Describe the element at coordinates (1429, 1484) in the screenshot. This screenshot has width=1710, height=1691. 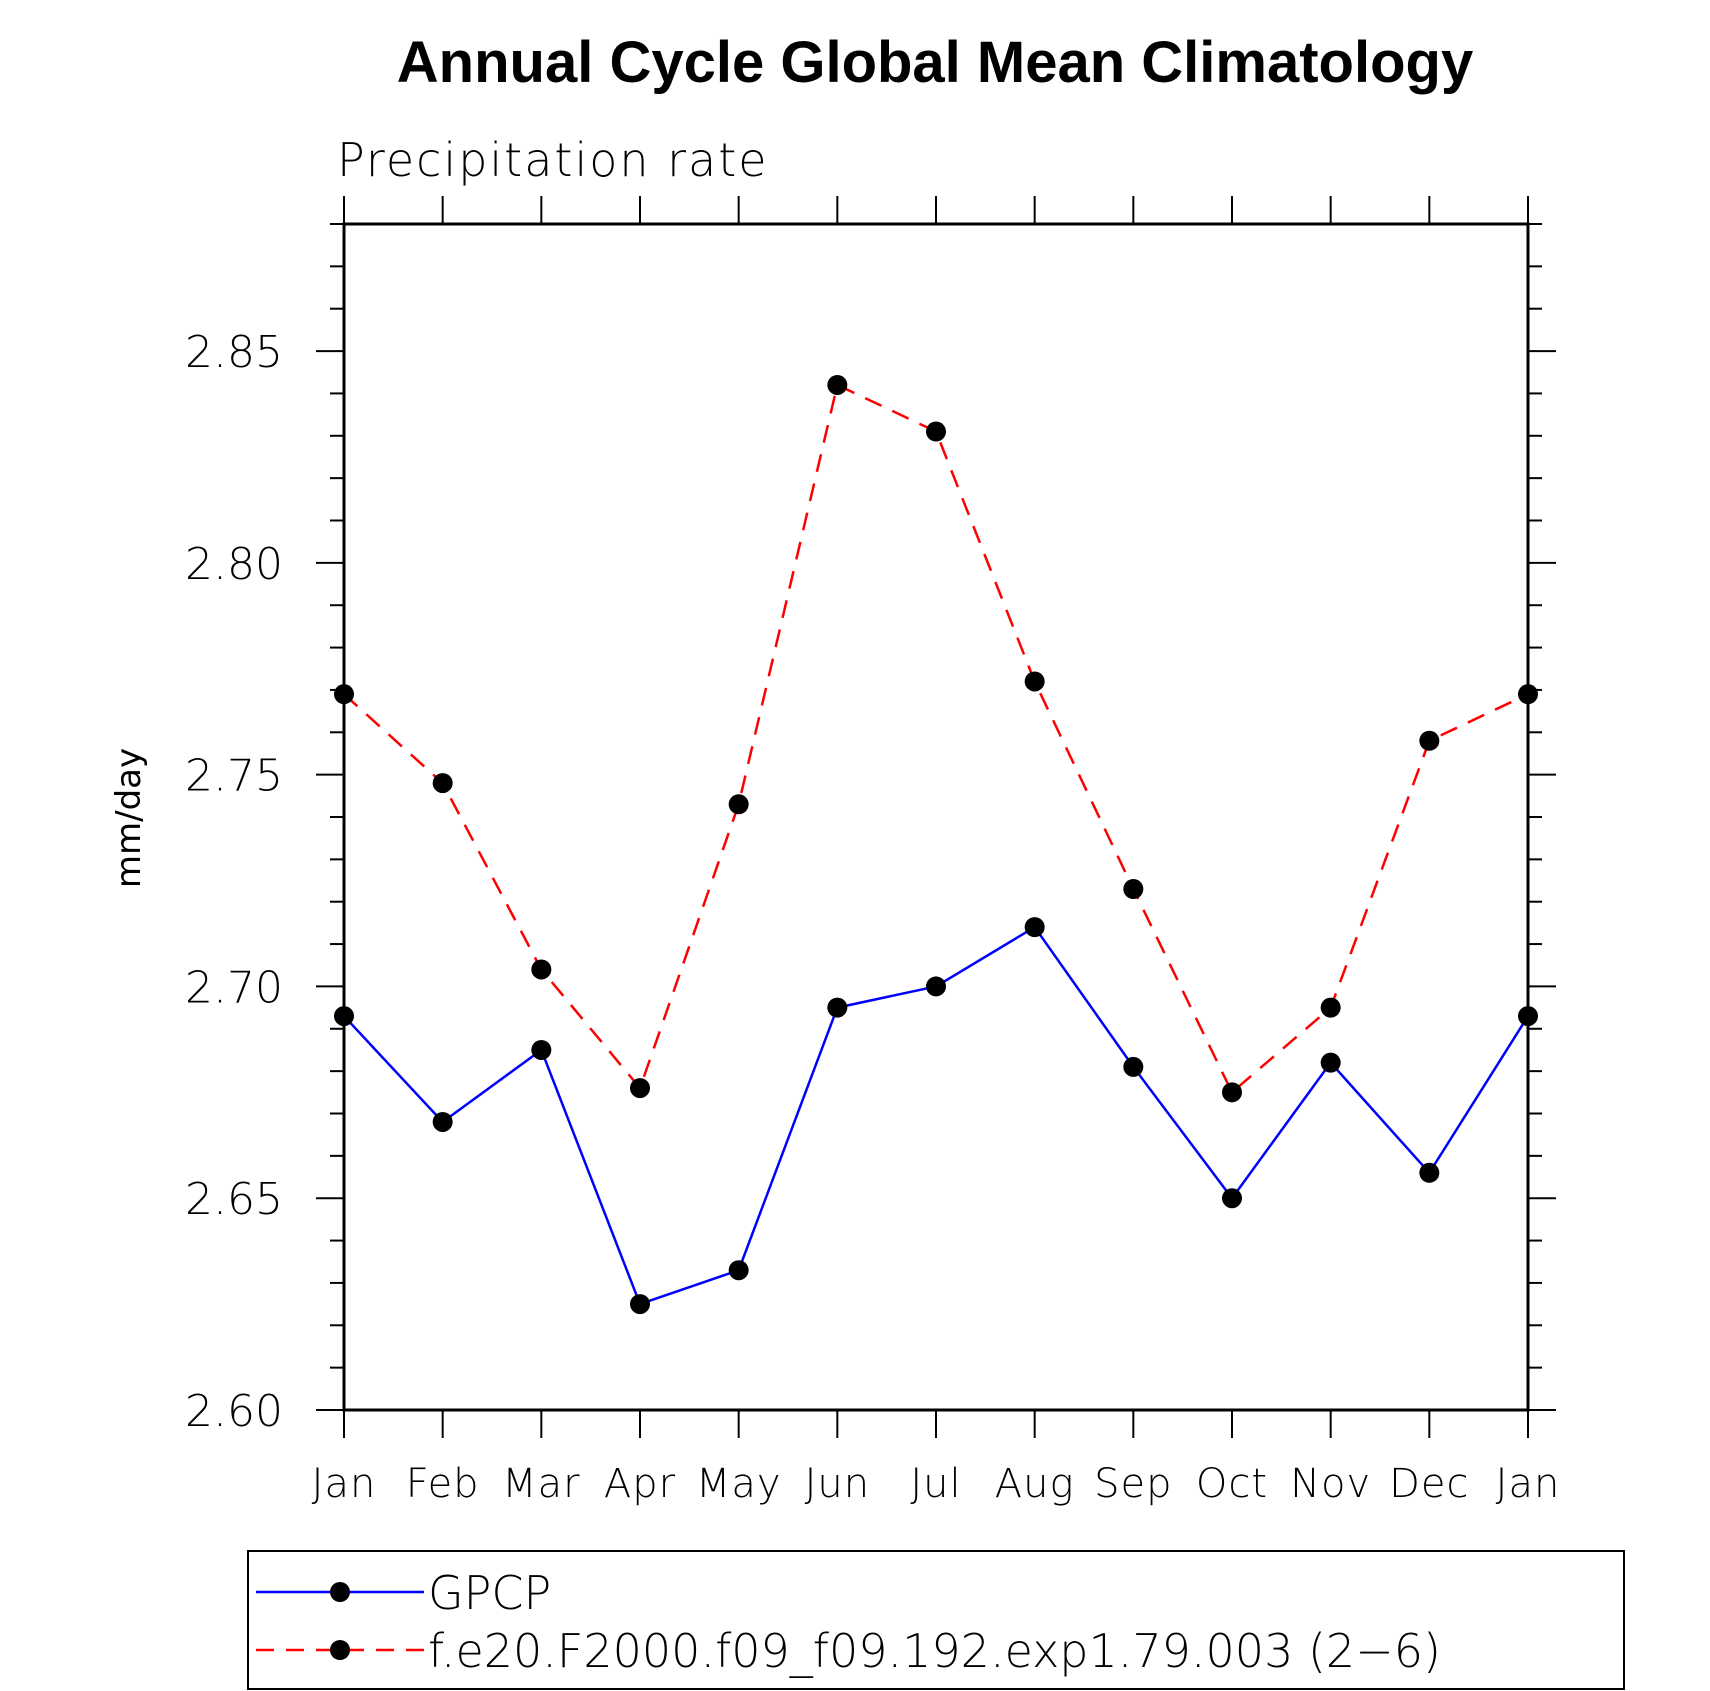
I see `x-tick-label: Dec` at that location.